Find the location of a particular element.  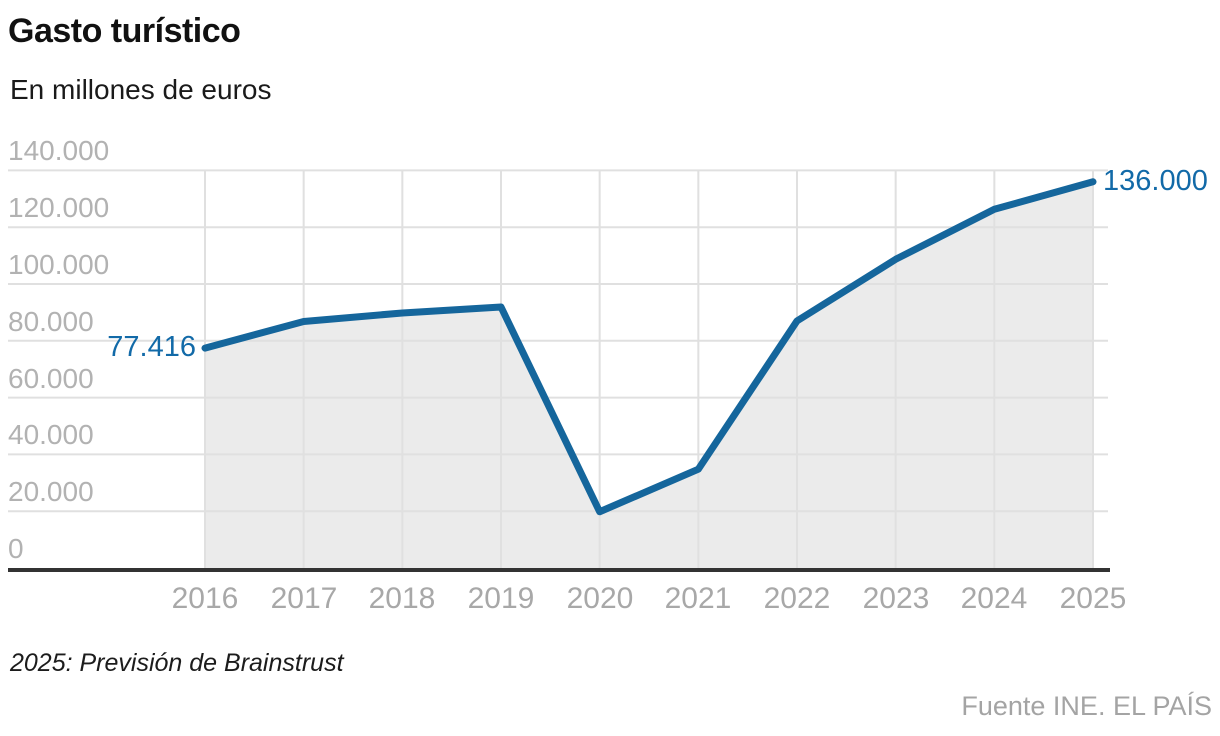

x-axis-tick: 2017 is located at coordinates (304, 598).